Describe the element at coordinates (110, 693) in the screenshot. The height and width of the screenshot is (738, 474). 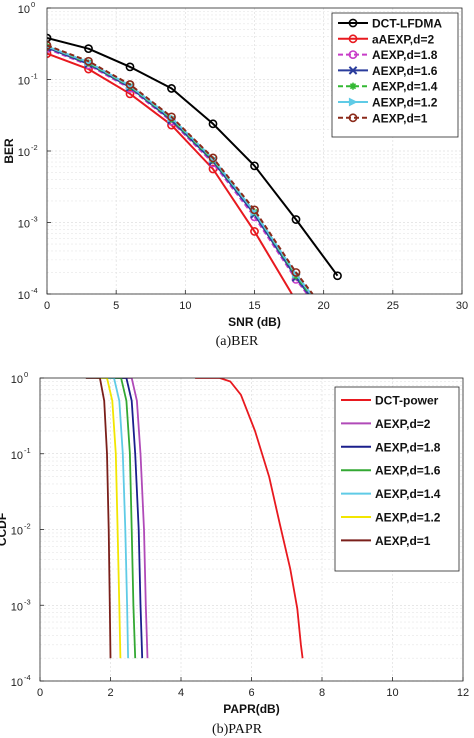
I see `x-tick-label: 2` at that location.